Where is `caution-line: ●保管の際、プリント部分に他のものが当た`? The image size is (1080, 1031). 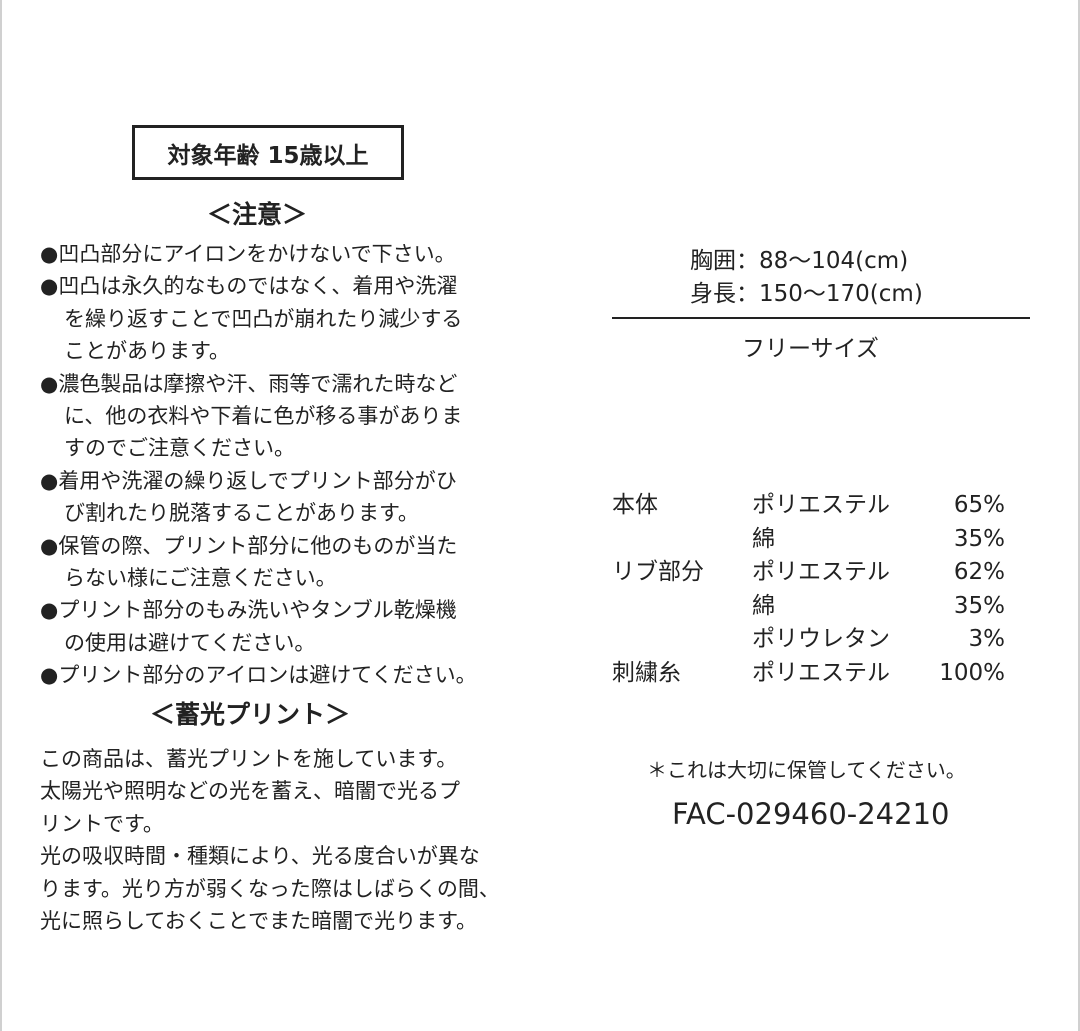
caution-line: ●保管の際、プリント部分に他のものが当た is located at coordinates (249, 545).